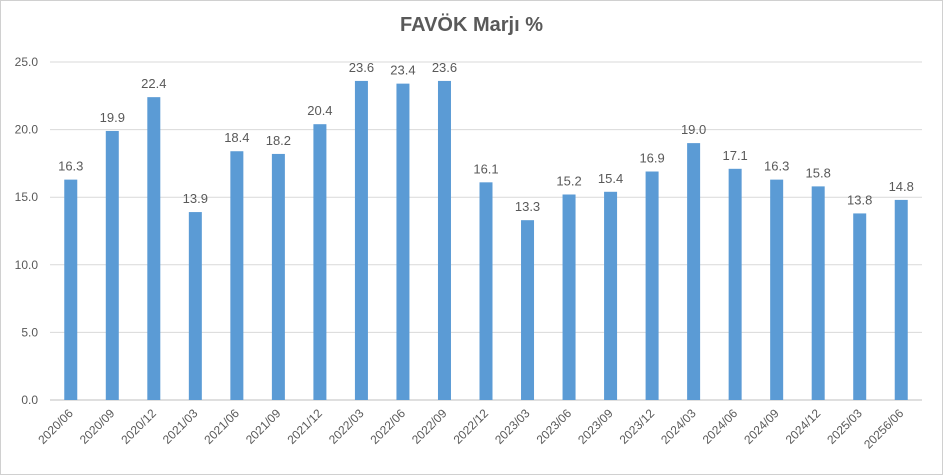 This screenshot has height=475, width=943. Describe the element at coordinates (595, 426) in the screenshot. I see `x-tick-label: 2023/09` at that location.